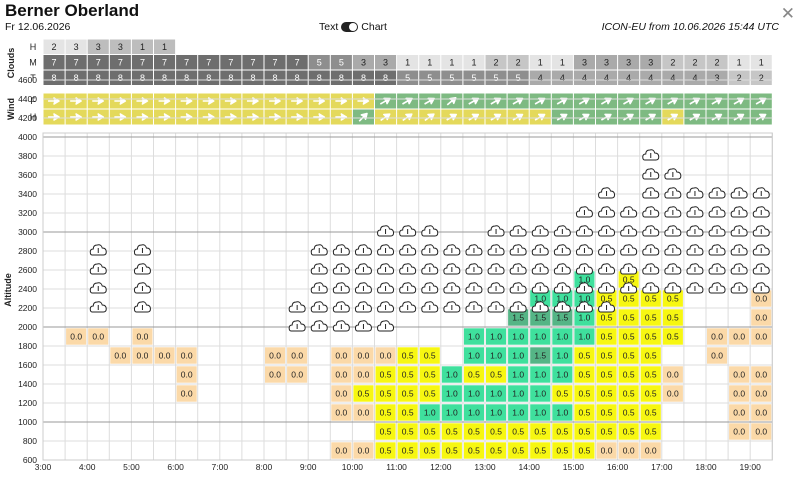 The image size is (800, 477). I want to click on cloud-value: 5, so click(407, 78).